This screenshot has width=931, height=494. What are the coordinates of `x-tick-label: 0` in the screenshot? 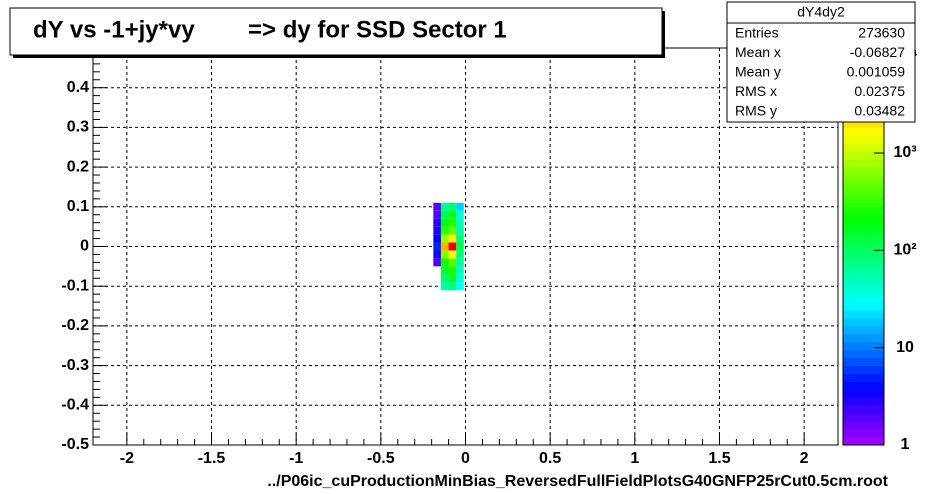 It's located at (465, 458).